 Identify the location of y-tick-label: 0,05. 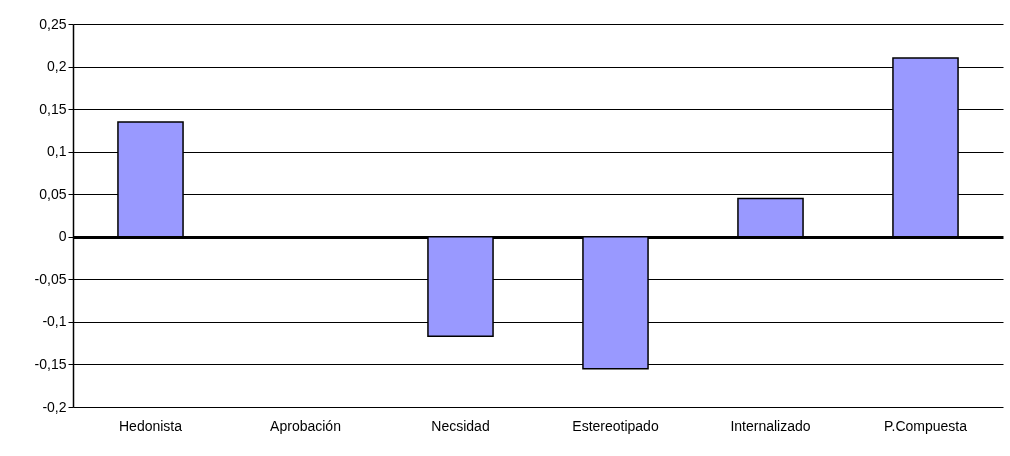
(53, 193).